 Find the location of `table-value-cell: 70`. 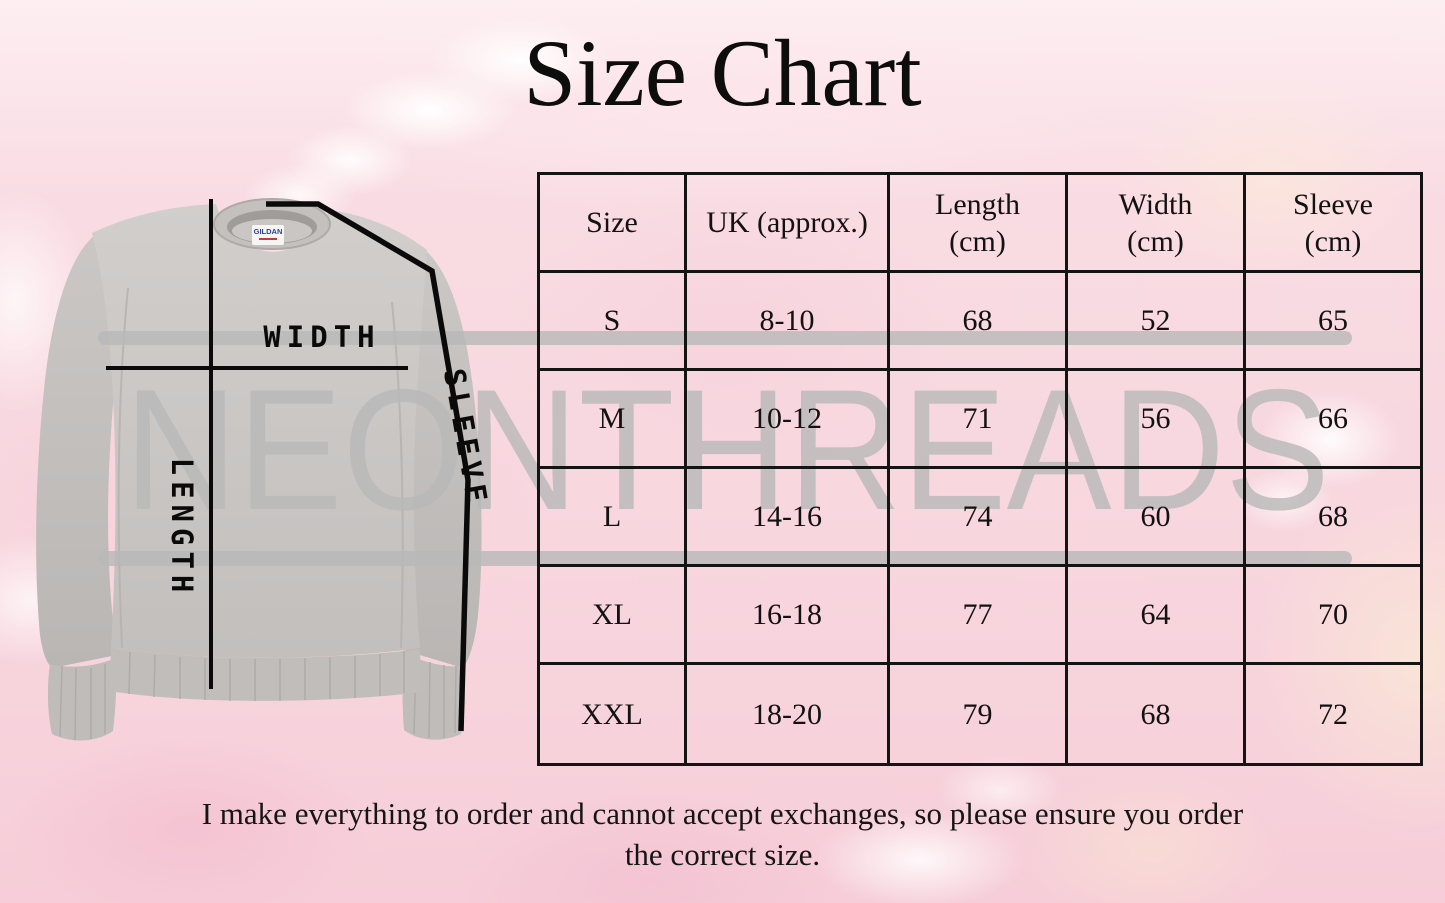

table-value-cell: 70 is located at coordinates (1333, 616).